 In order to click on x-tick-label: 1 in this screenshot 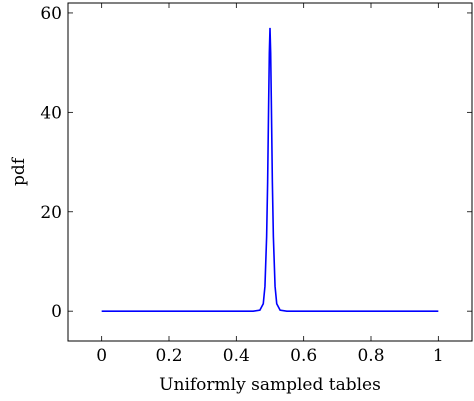, I will do `click(438, 356)`.